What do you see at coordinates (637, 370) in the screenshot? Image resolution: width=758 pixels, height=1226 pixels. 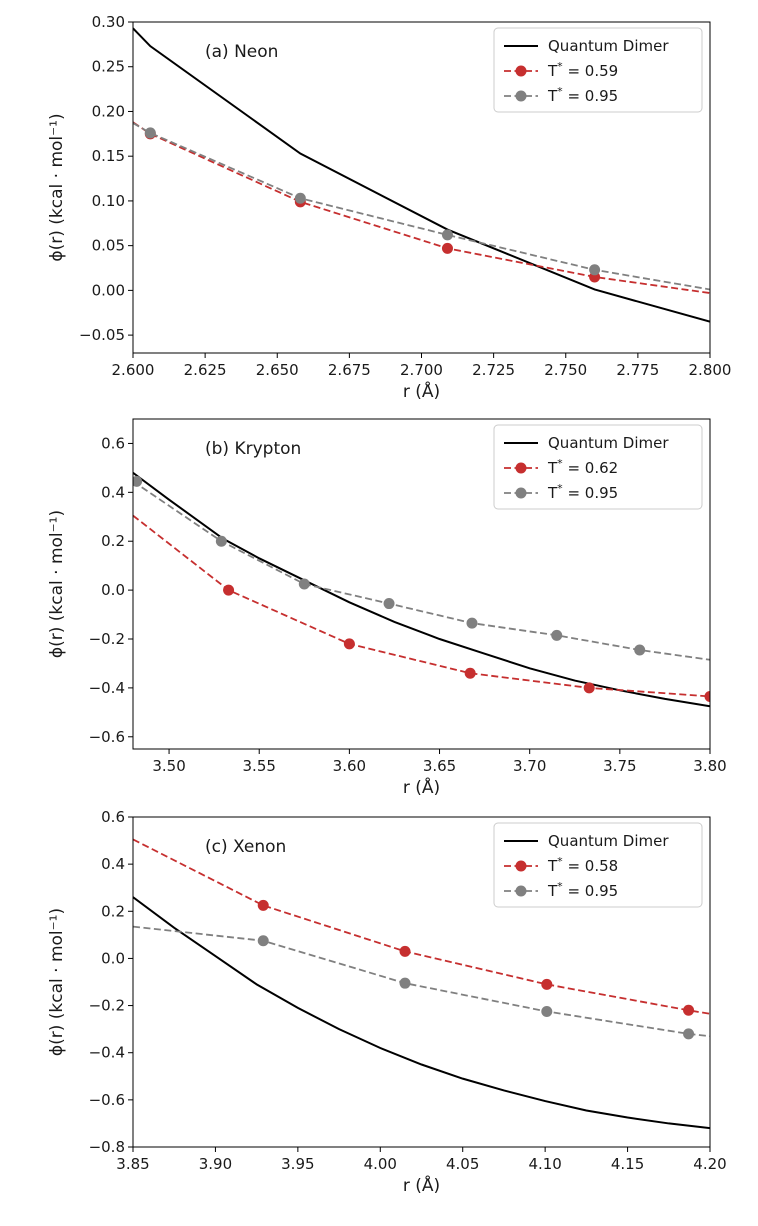 I see `x-tick-label: 2.775` at bounding box center [637, 370].